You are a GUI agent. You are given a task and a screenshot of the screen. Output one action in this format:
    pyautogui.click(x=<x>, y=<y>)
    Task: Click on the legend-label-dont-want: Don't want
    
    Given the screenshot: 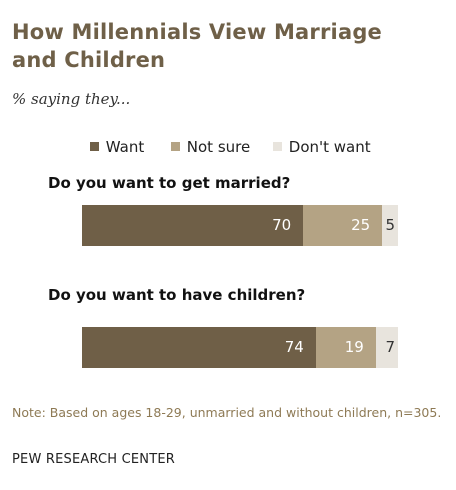 What is the action you would take?
    pyautogui.click(x=329, y=147)
    